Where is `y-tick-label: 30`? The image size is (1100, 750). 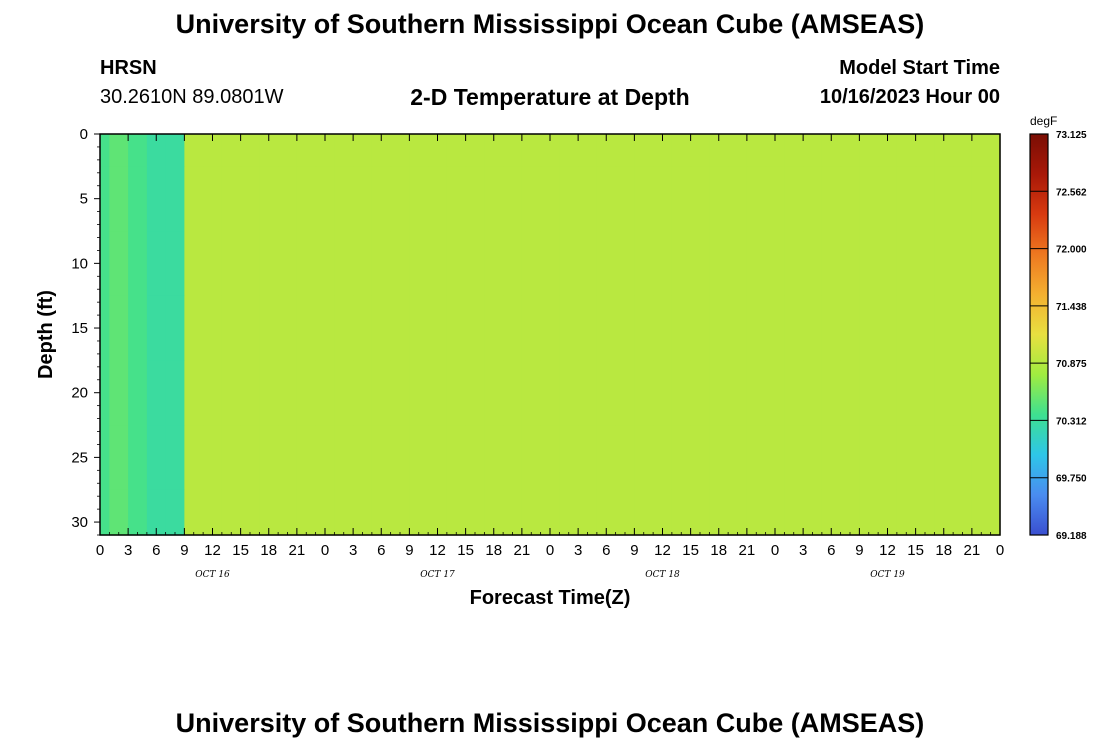 y-tick-label: 30 is located at coordinates (79, 522).